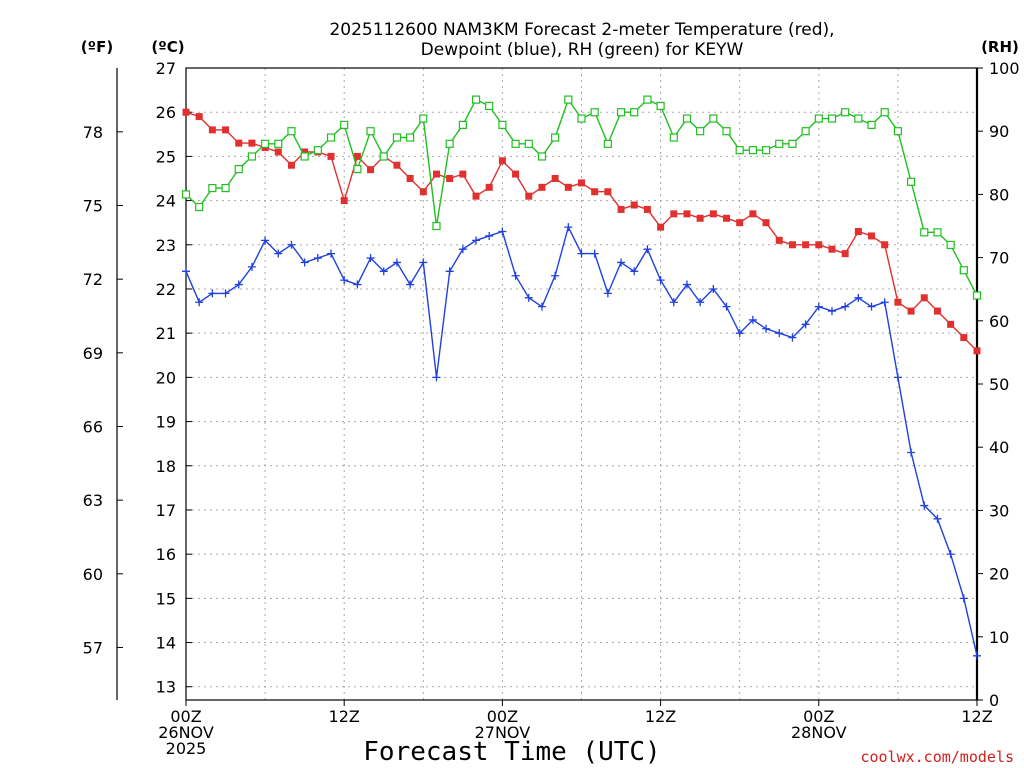  Describe the element at coordinates (344, 716) in the screenshot. I see `x-tick-label: 12Z` at that location.